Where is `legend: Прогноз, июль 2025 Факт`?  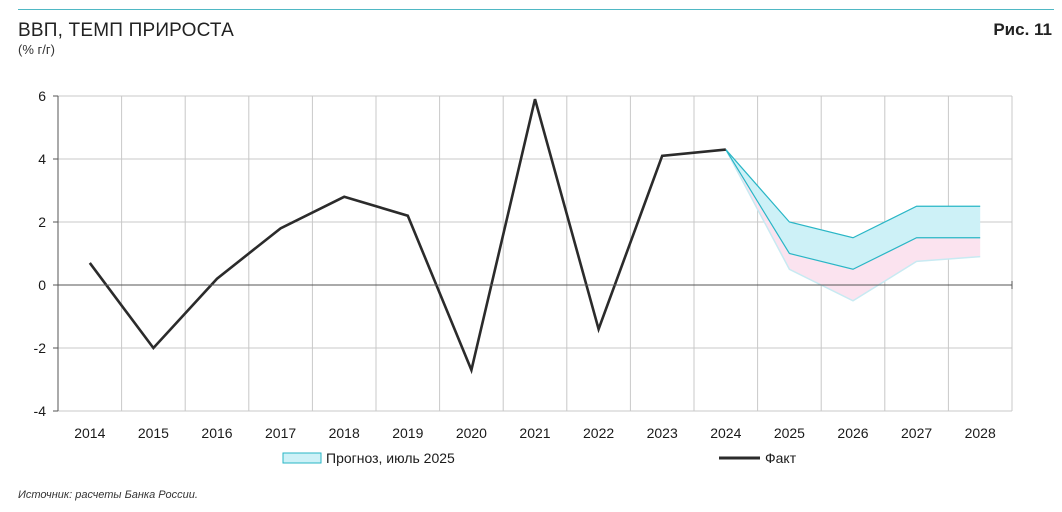
legend: Прогноз, июль 2025 Факт is located at coordinates (539, 458).